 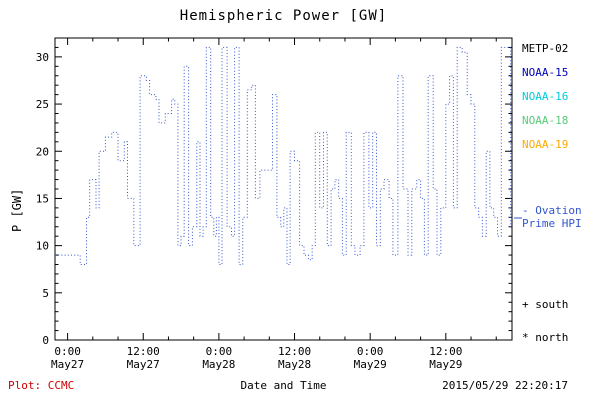 What do you see at coordinates (552, 223) in the screenshot?
I see `legend-ovation-line2: Prime HPI` at bounding box center [552, 223].